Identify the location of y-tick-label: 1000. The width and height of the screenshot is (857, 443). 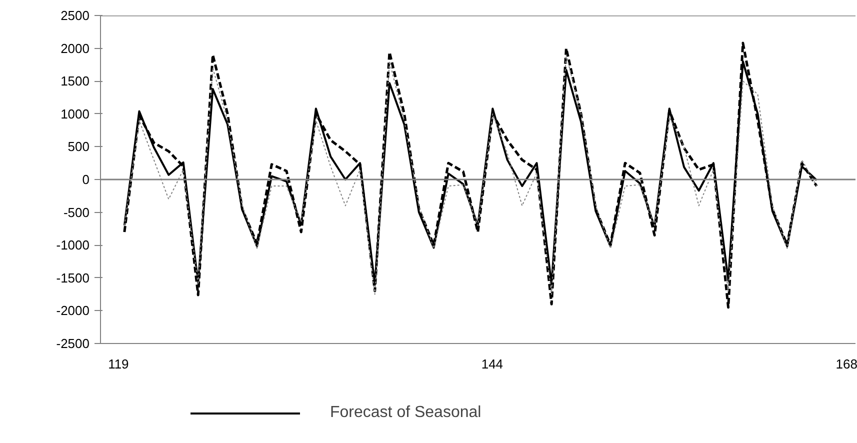
(75, 114).